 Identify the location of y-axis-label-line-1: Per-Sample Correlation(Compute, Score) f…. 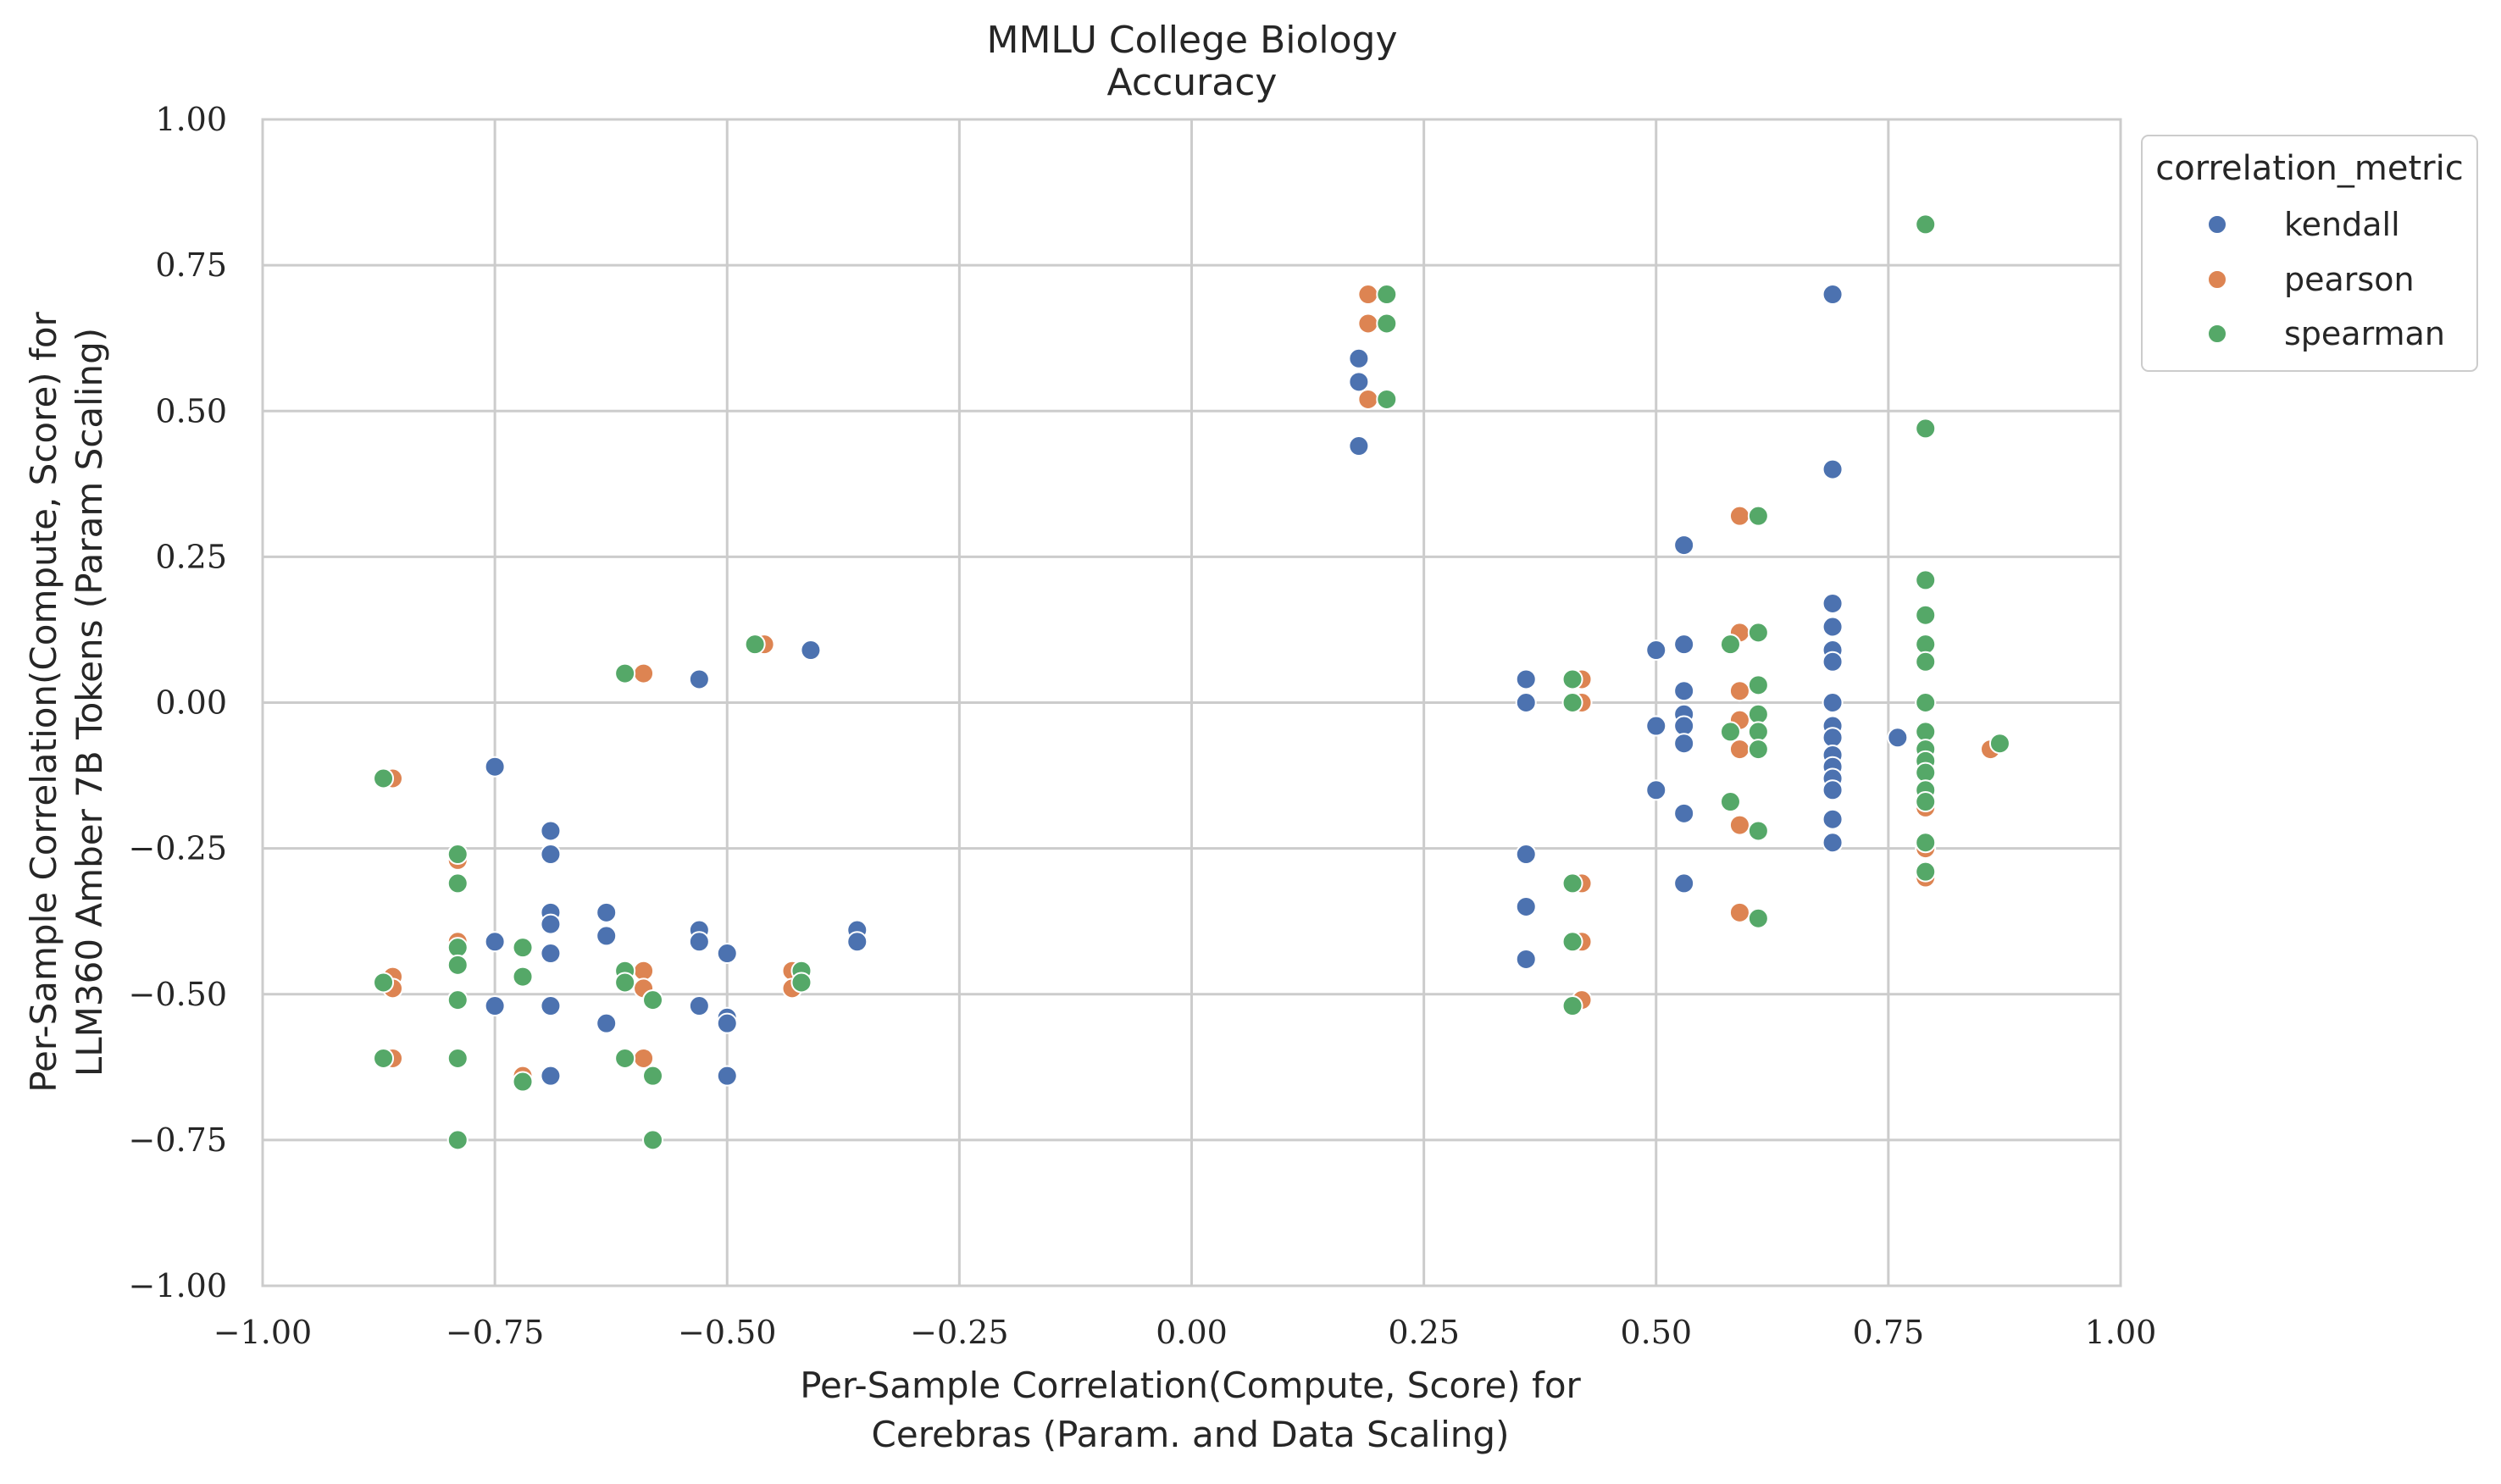
(43, 701).